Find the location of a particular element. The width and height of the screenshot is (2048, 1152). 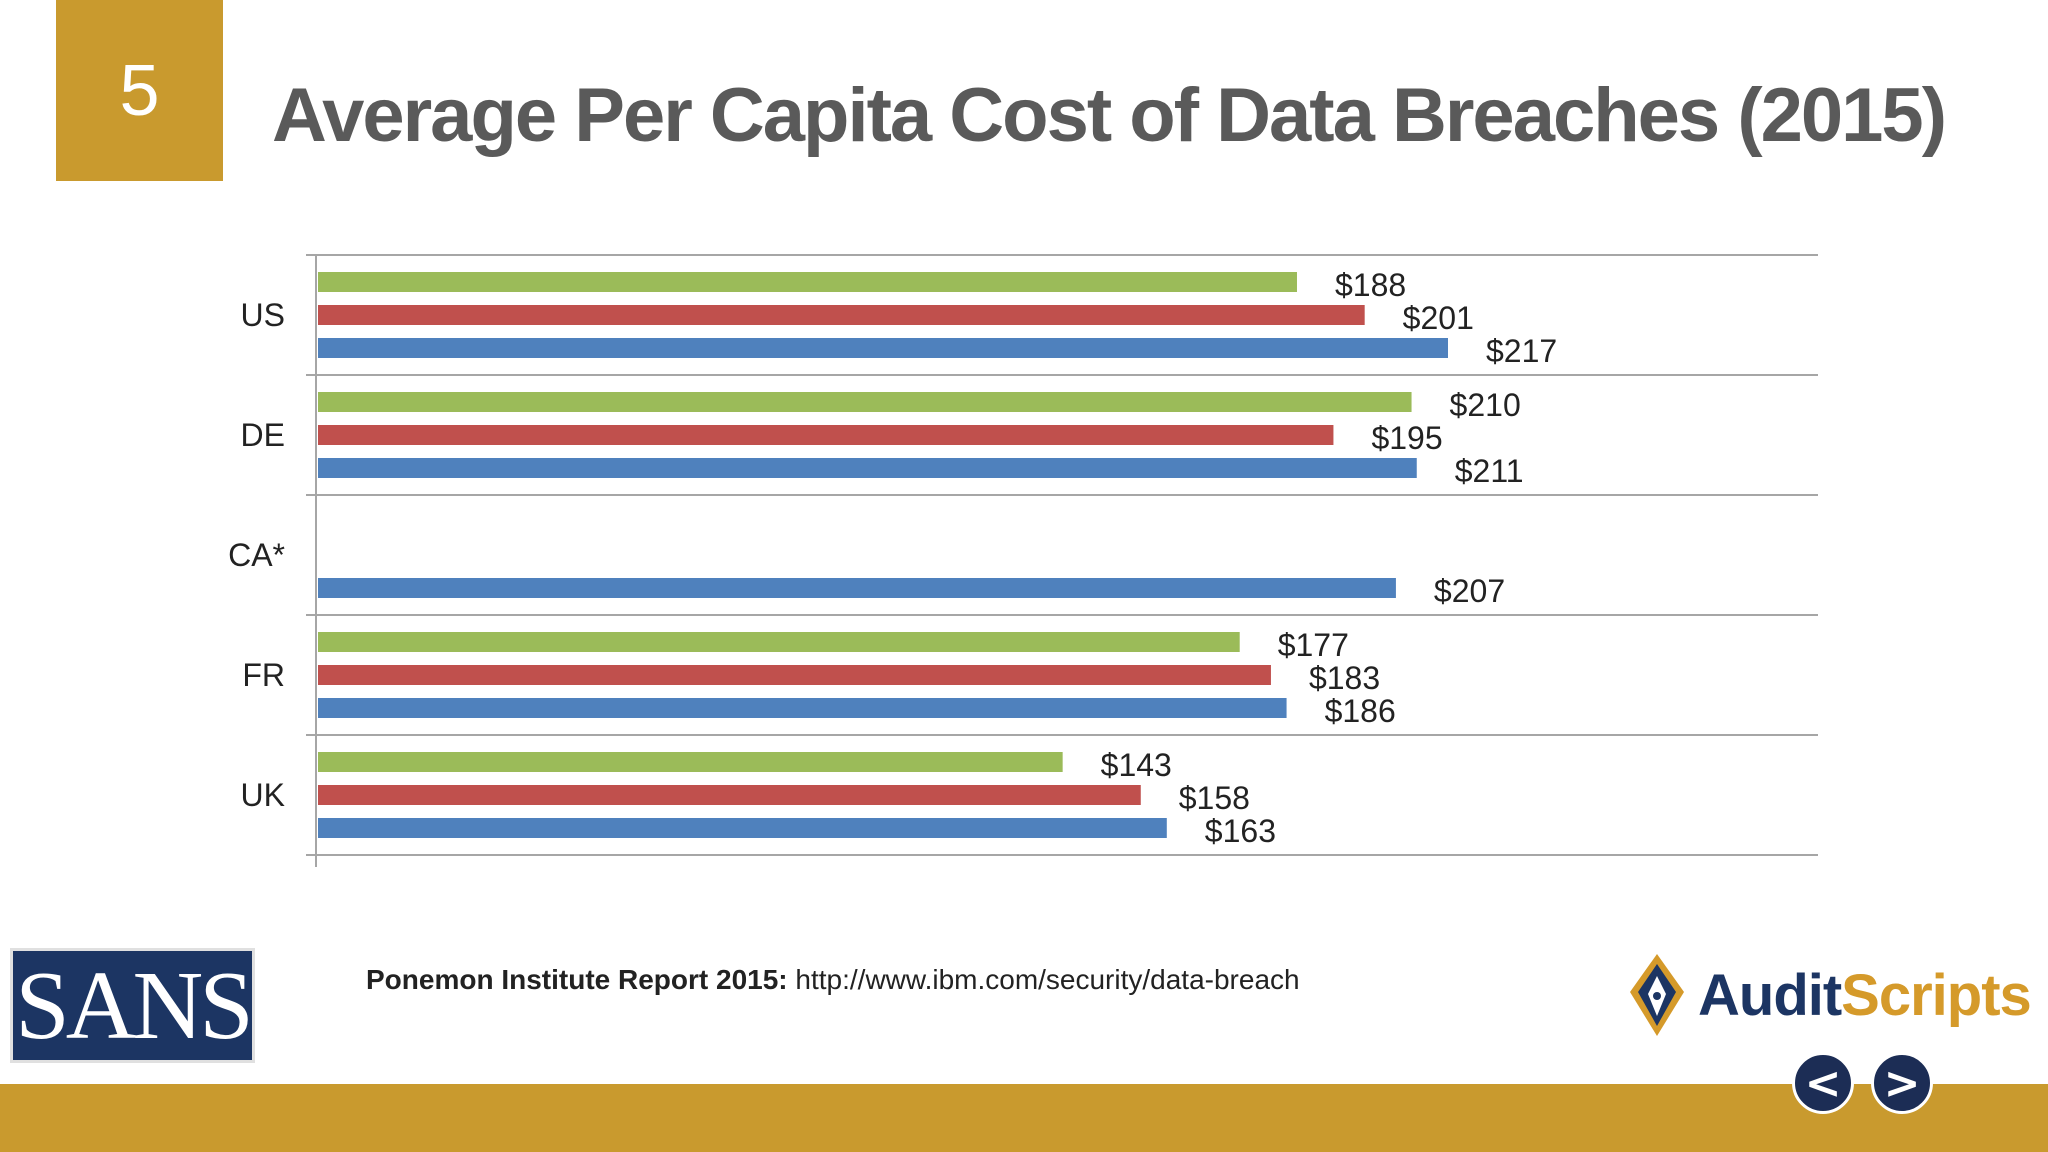

data-label: $211 is located at coordinates (1489, 471).